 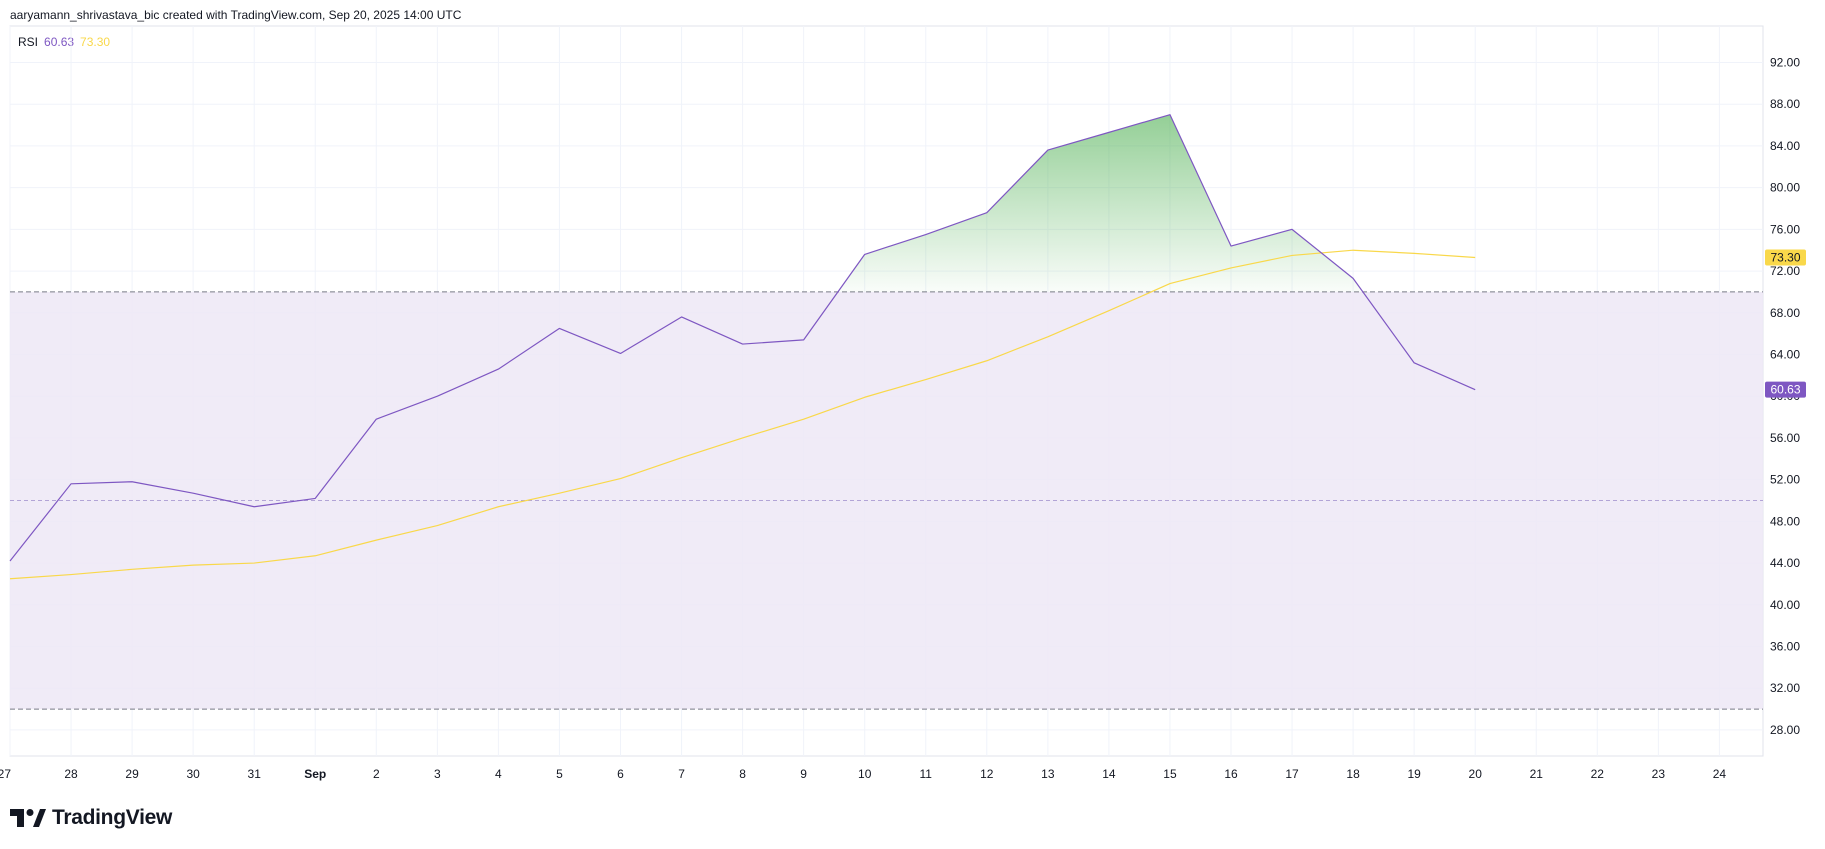 I want to click on x-tick-label: 27, so click(x=5, y=774).